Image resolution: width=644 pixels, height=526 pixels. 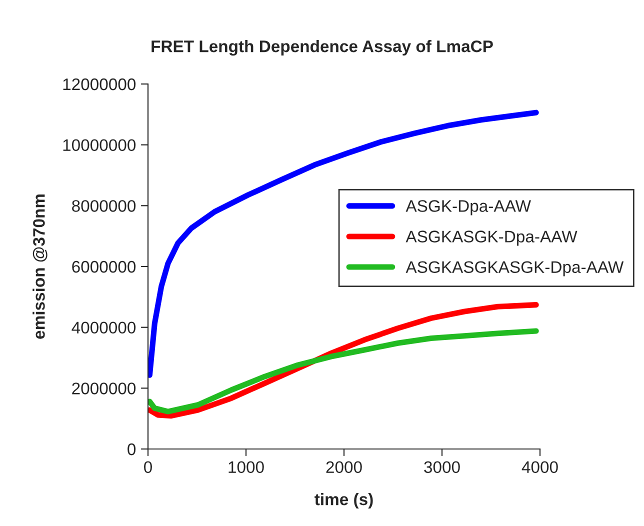 What do you see at coordinates (99, 145) in the screenshot?
I see `y-tick-label: 10000000` at bounding box center [99, 145].